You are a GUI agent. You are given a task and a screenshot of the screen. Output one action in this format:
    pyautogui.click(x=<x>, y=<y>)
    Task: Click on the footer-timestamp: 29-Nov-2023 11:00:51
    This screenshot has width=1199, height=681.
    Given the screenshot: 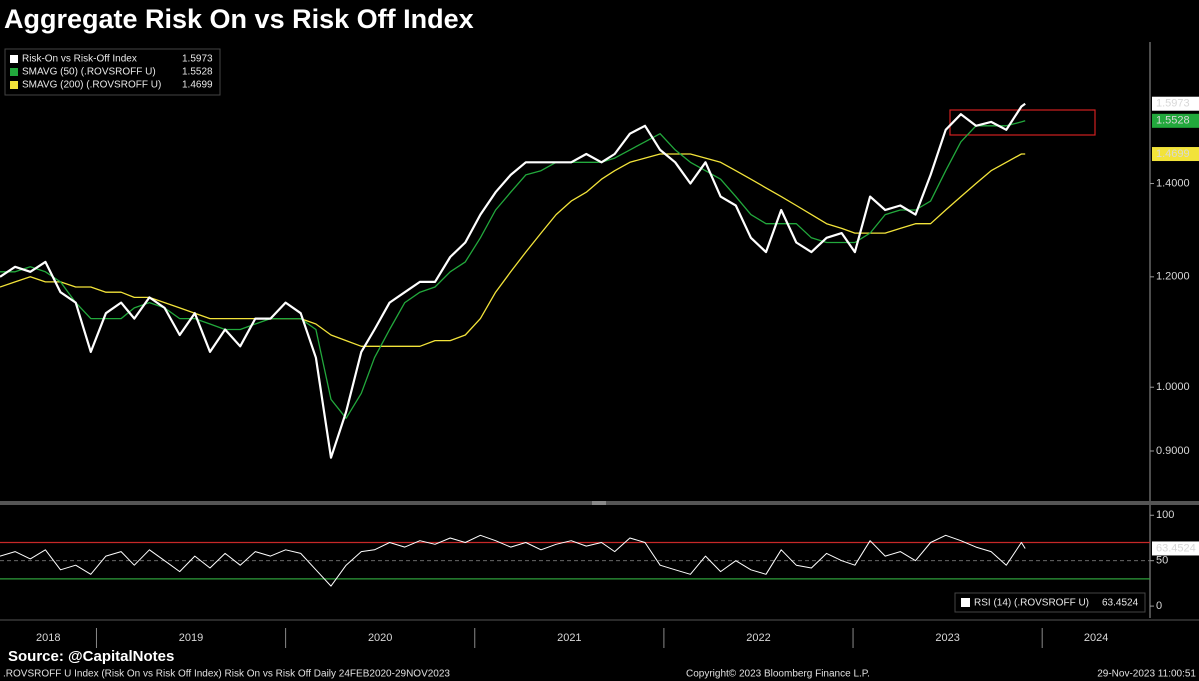 What is the action you would take?
    pyautogui.click(x=1146, y=674)
    